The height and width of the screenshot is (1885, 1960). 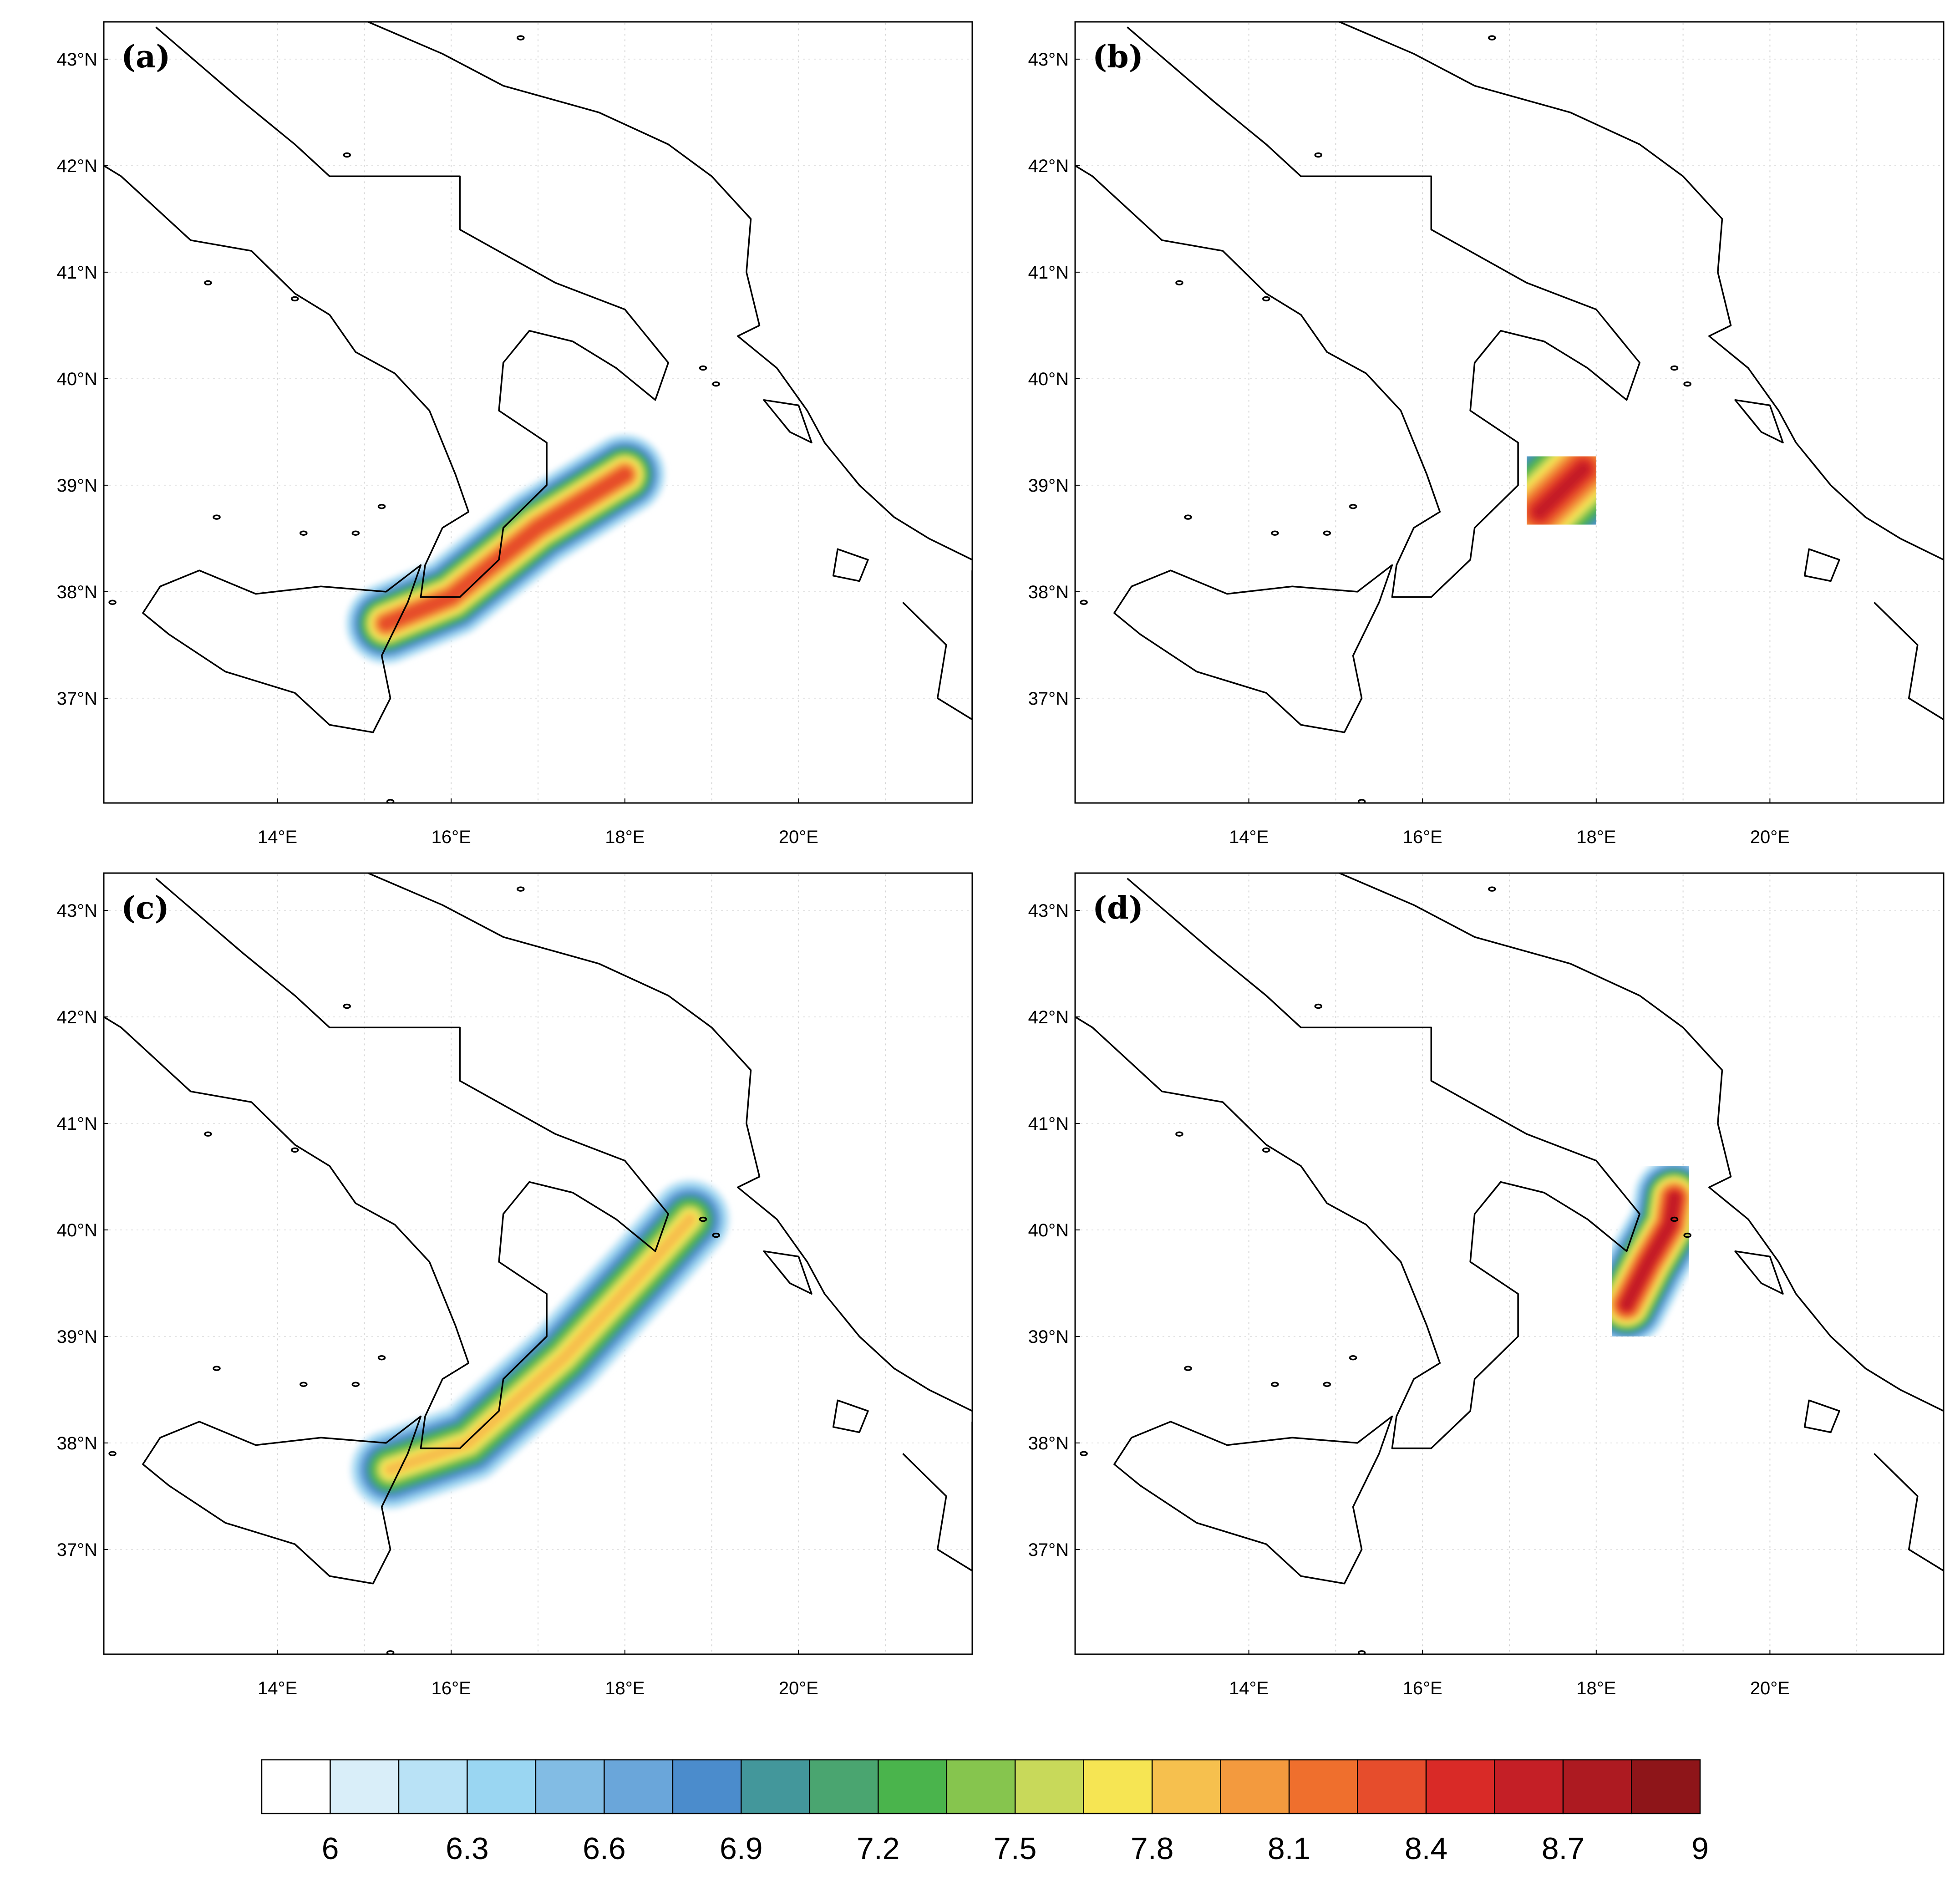 What do you see at coordinates (467, 1848) in the screenshot?
I see `colorbar-label: 6.3` at bounding box center [467, 1848].